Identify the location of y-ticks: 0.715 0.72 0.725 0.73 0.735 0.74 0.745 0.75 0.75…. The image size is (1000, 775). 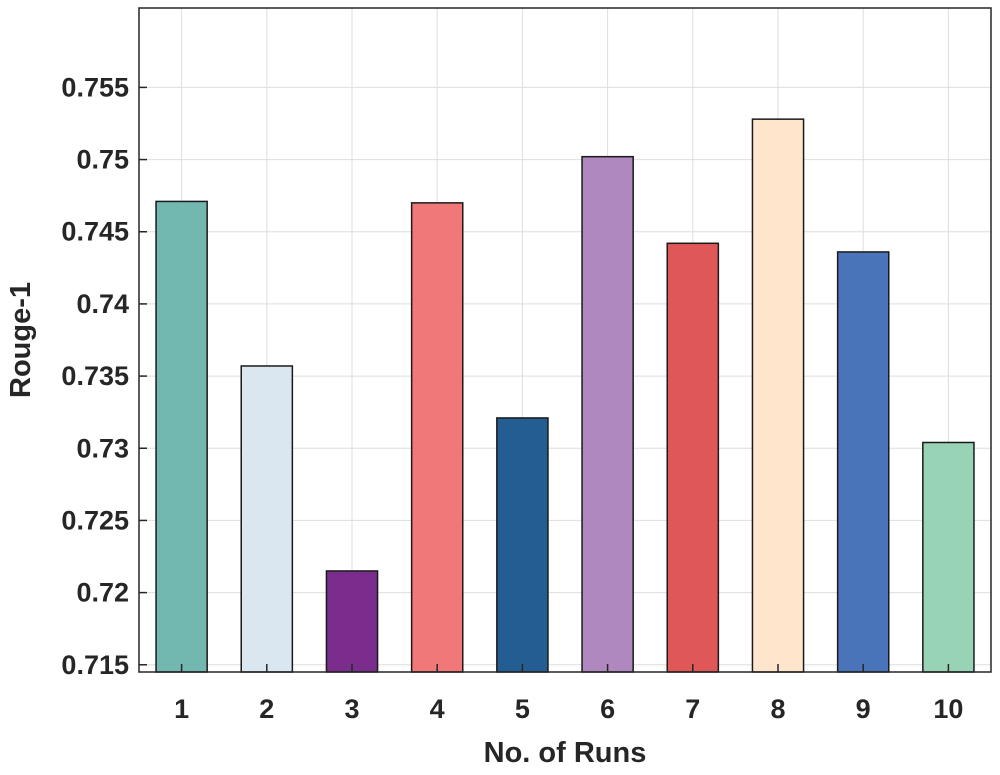
(104, 376).